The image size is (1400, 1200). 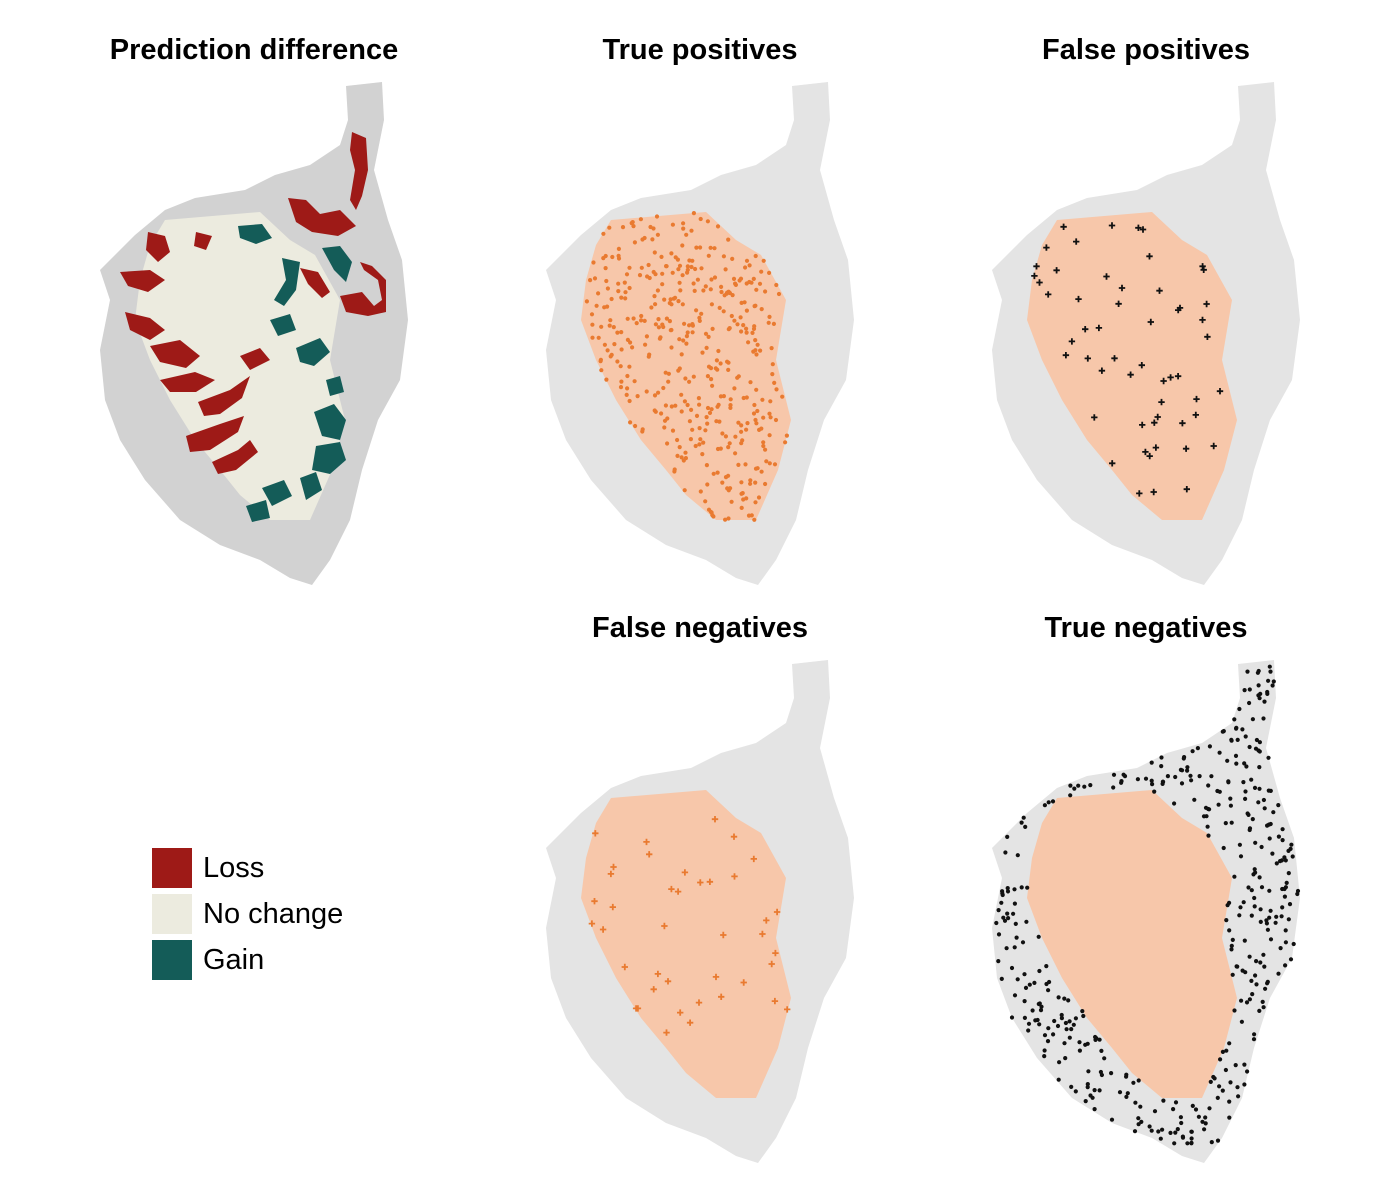 What do you see at coordinates (172, 914) in the screenshot?
I see `legend-swatch-no-change` at bounding box center [172, 914].